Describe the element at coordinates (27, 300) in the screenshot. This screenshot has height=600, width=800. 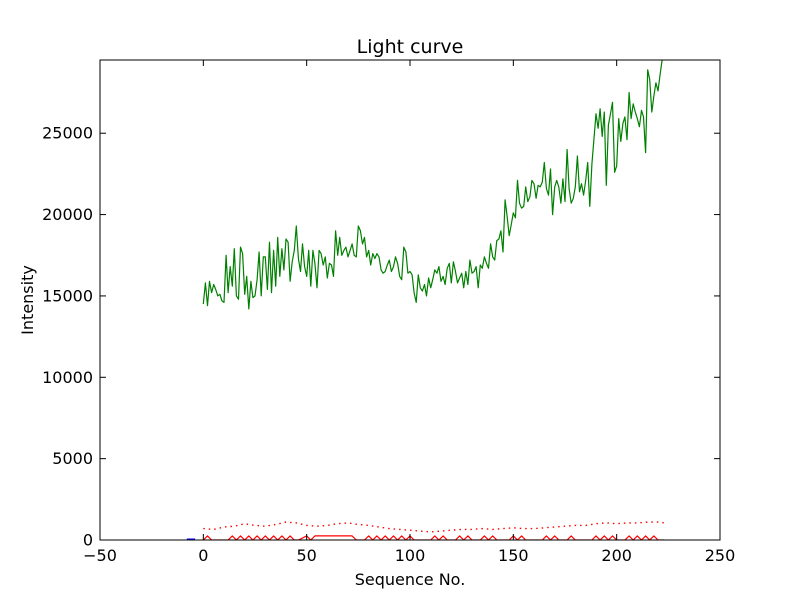
I see `y-axis-label: Intensity` at that location.